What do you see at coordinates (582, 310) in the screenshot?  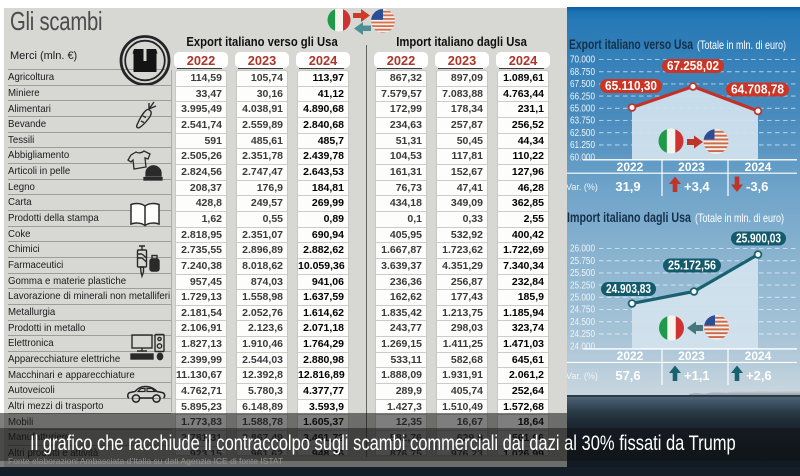 I see `svg-text: 24.750` at bounding box center [582, 310].